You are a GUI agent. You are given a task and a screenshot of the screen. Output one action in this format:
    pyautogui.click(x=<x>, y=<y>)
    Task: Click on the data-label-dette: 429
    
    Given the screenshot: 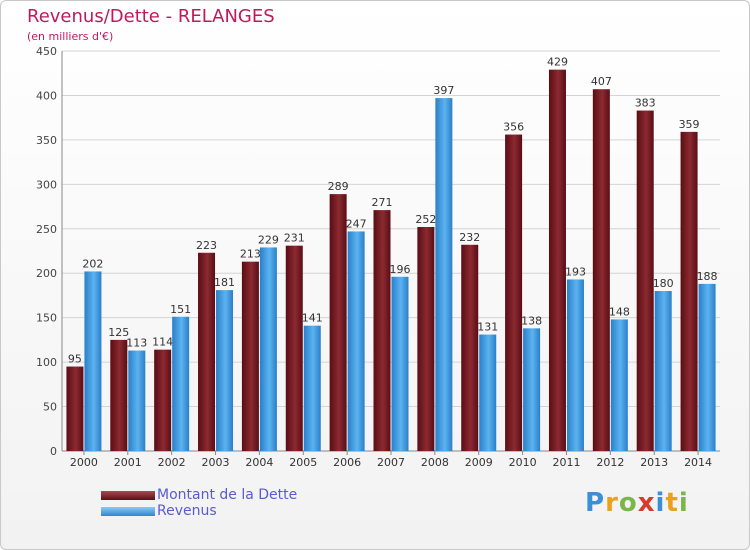 What is the action you would take?
    pyautogui.click(x=557, y=62)
    